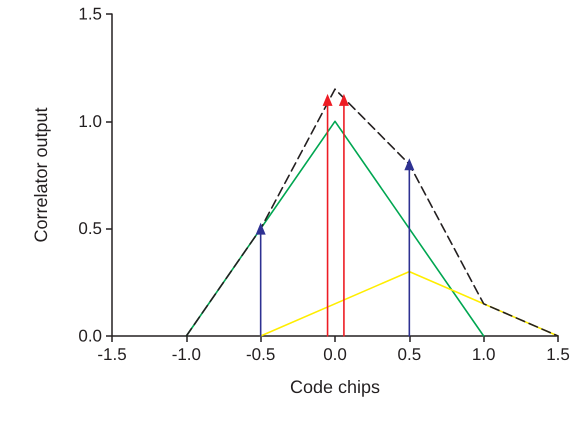 The image size is (576, 432). I want to click on x-tick-label: -0.5, so click(261, 354).